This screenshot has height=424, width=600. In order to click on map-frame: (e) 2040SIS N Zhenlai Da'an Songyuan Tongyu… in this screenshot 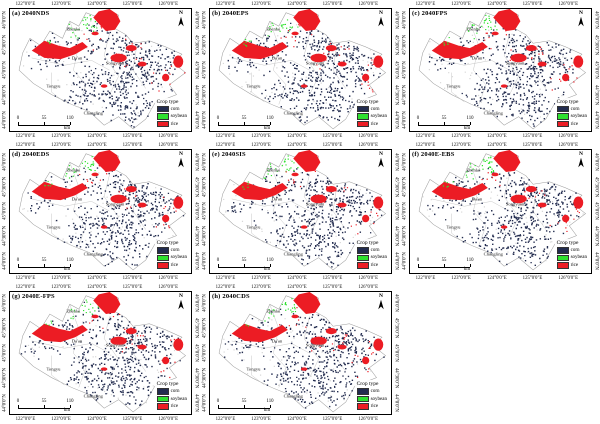, I will do `click(300, 211)`.